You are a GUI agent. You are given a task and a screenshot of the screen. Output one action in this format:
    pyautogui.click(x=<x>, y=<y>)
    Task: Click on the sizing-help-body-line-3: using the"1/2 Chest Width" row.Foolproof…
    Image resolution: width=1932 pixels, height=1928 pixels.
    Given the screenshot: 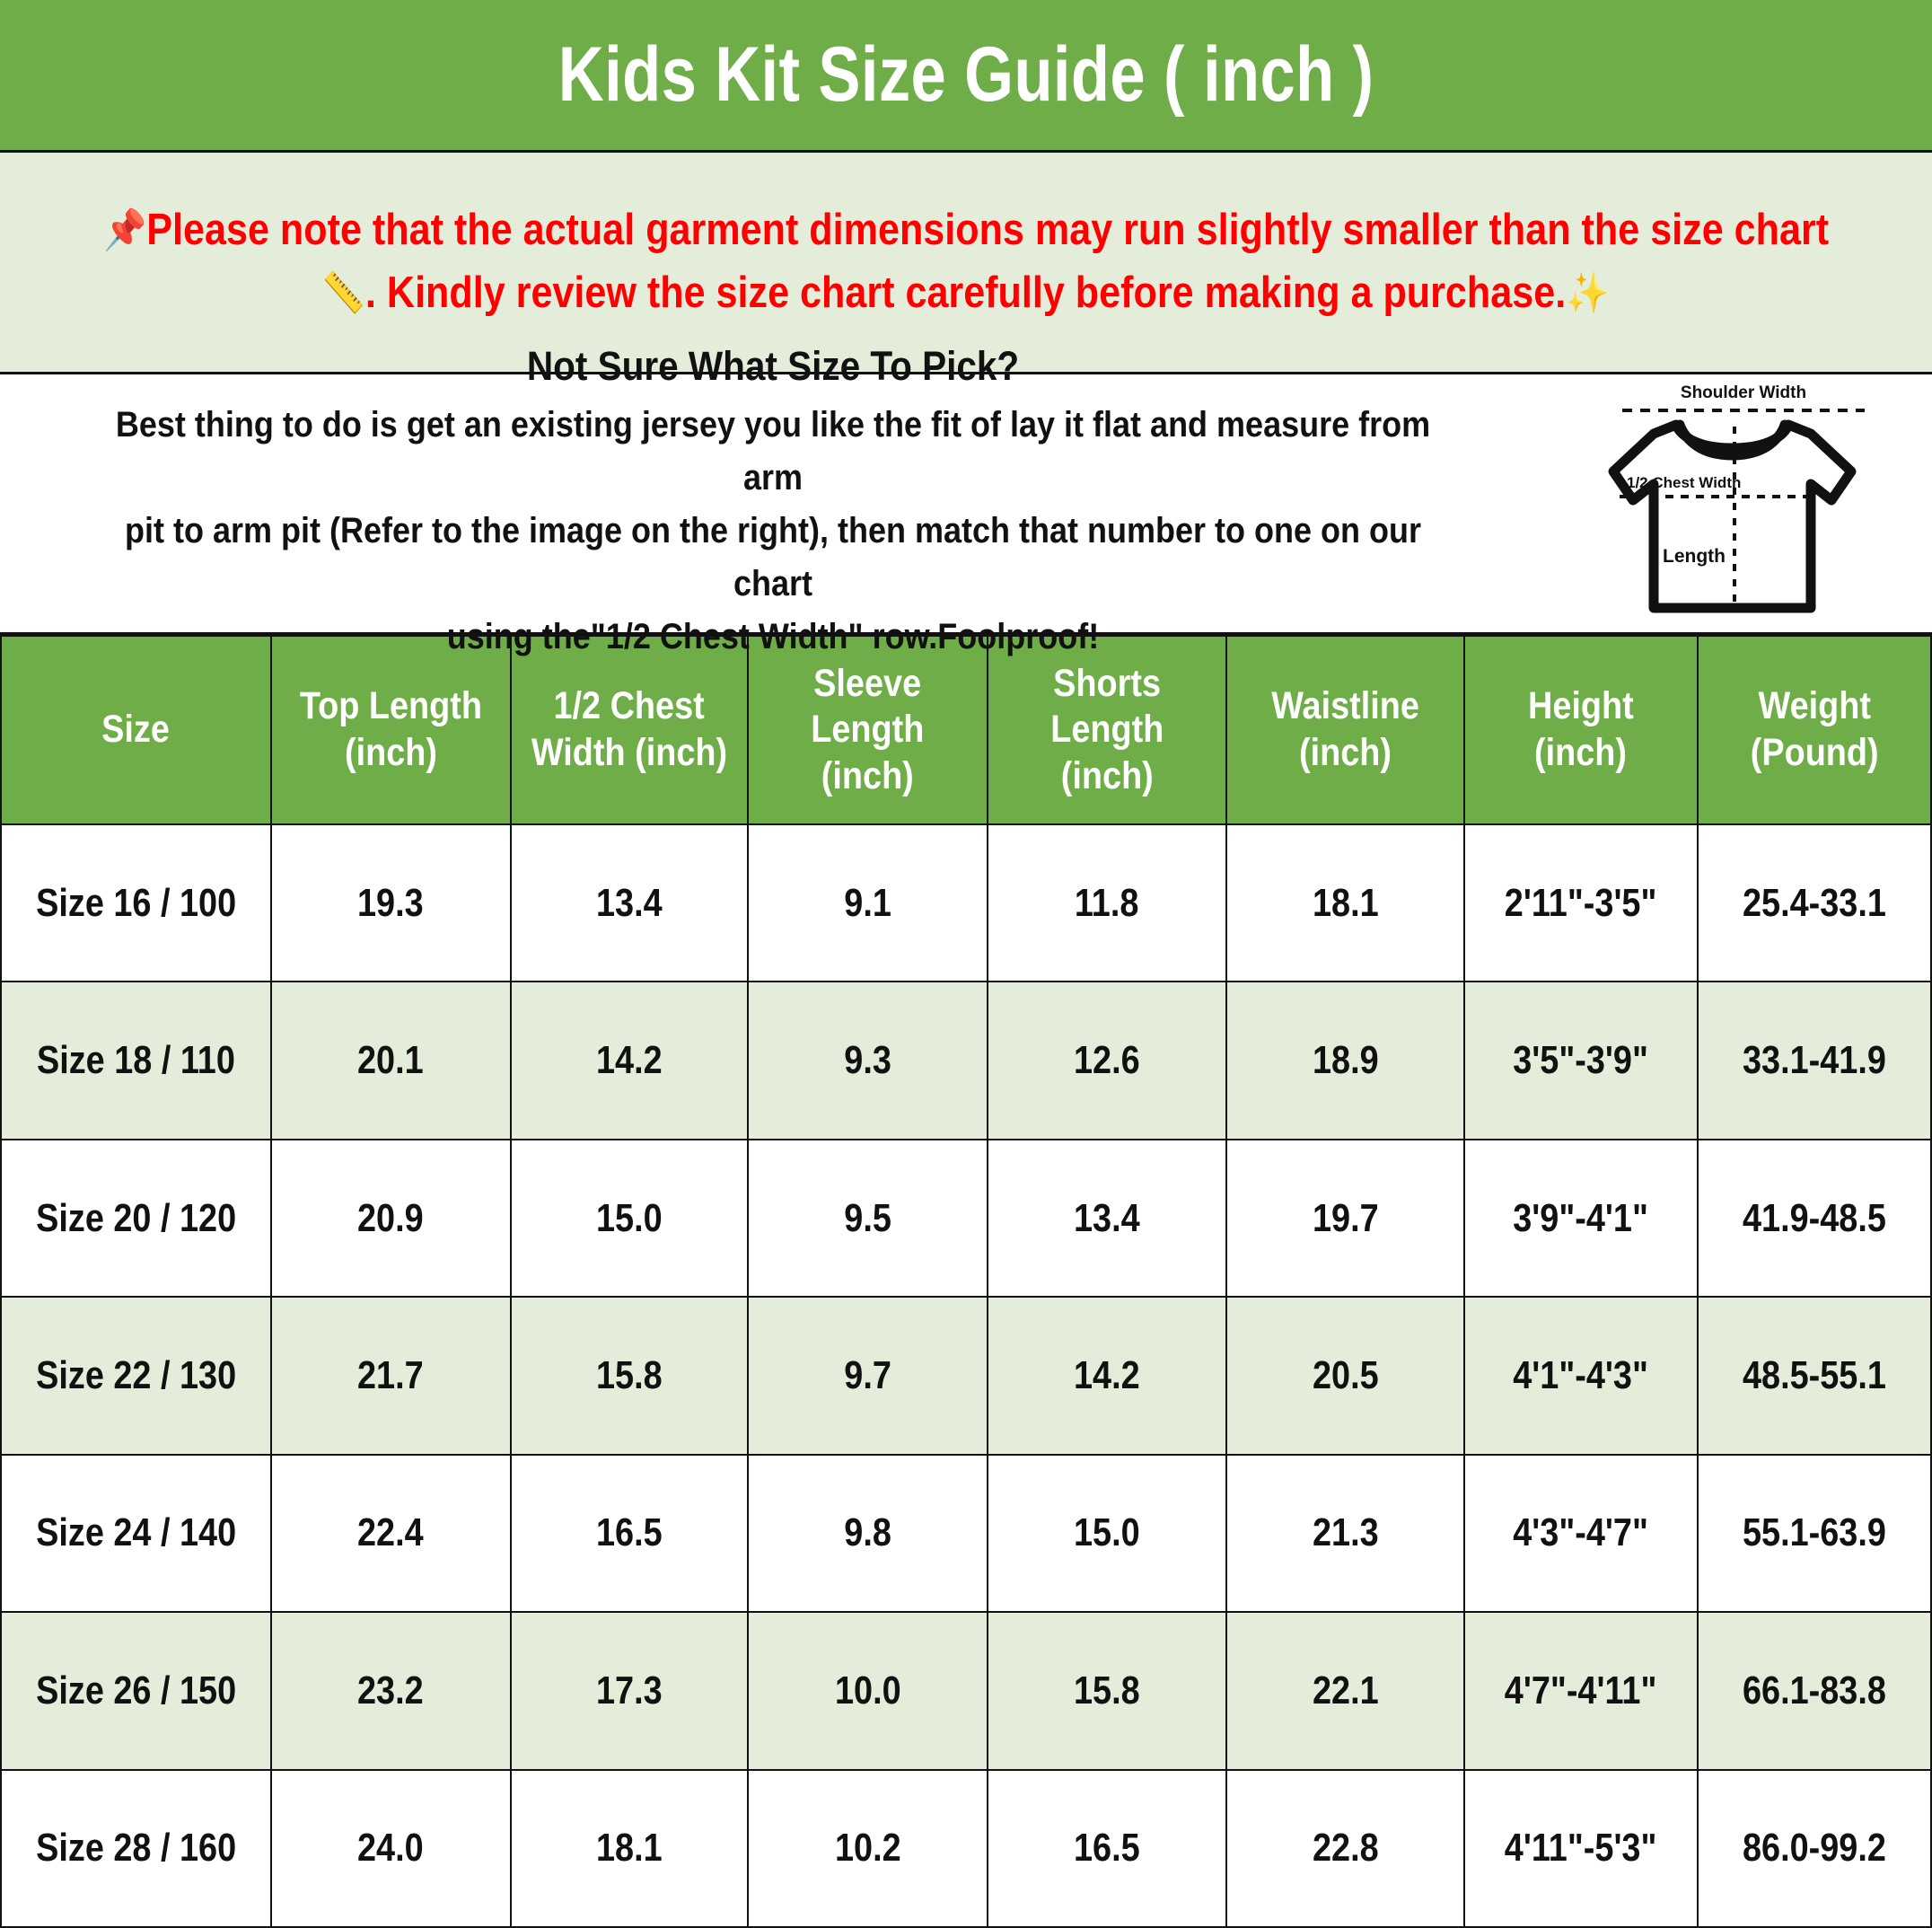 What is the action you would take?
    pyautogui.click(x=773, y=637)
    